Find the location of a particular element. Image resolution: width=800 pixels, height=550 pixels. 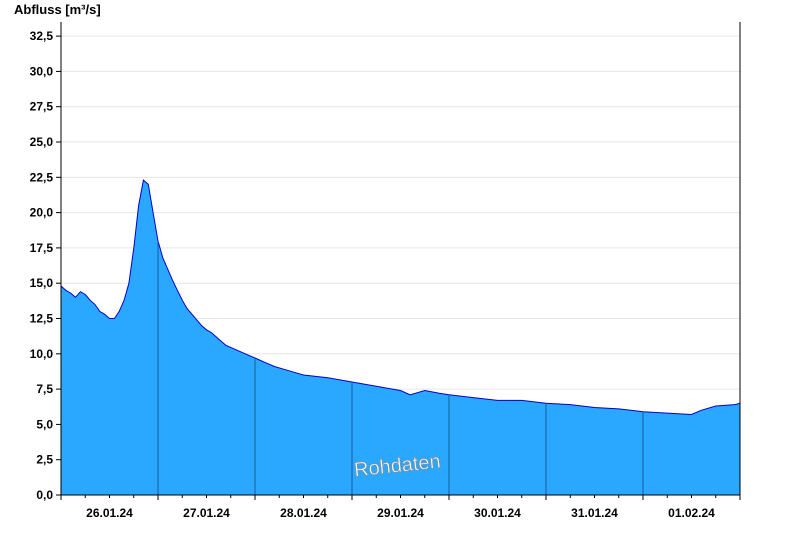

y-tick-label-9: 22,5 is located at coordinates (42, 177).